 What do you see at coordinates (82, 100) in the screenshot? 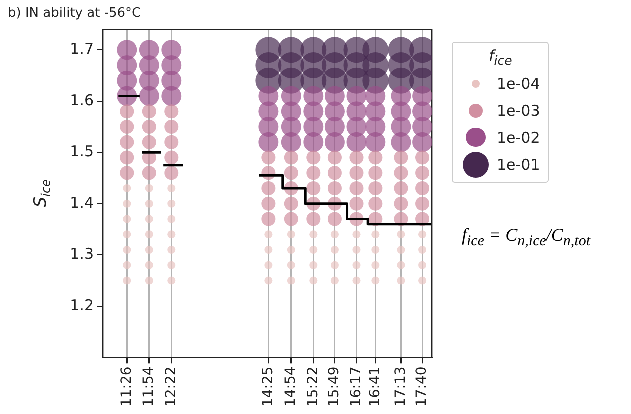
I see `y-tick-label: 1.6` at bounding box center [82, 100].